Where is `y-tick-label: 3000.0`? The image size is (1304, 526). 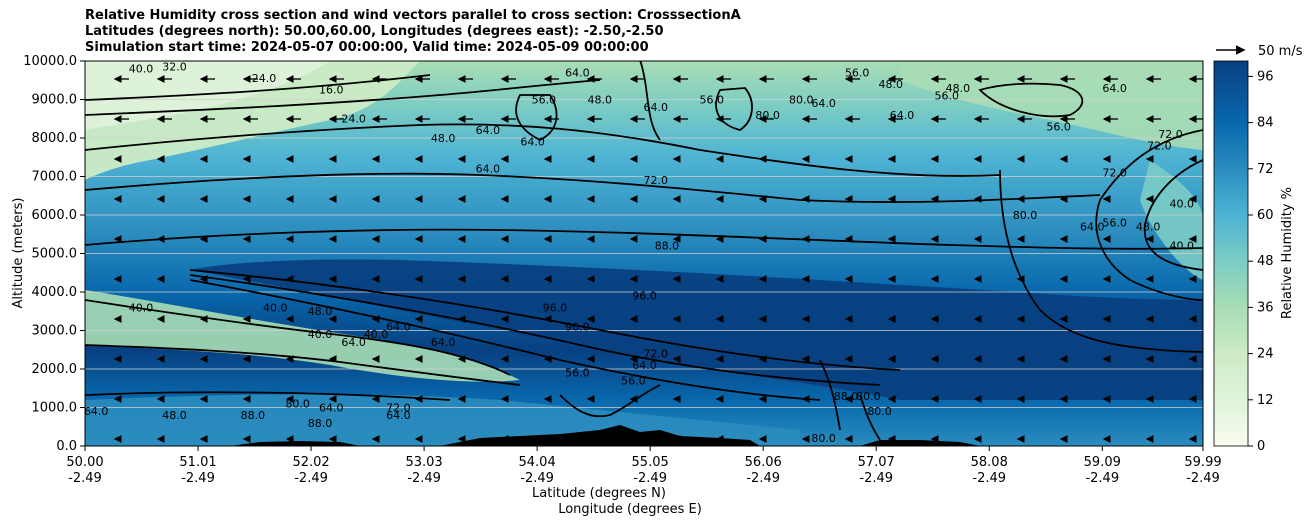
y-tick-label: 3000.0 is located at coordinates (55, 331).